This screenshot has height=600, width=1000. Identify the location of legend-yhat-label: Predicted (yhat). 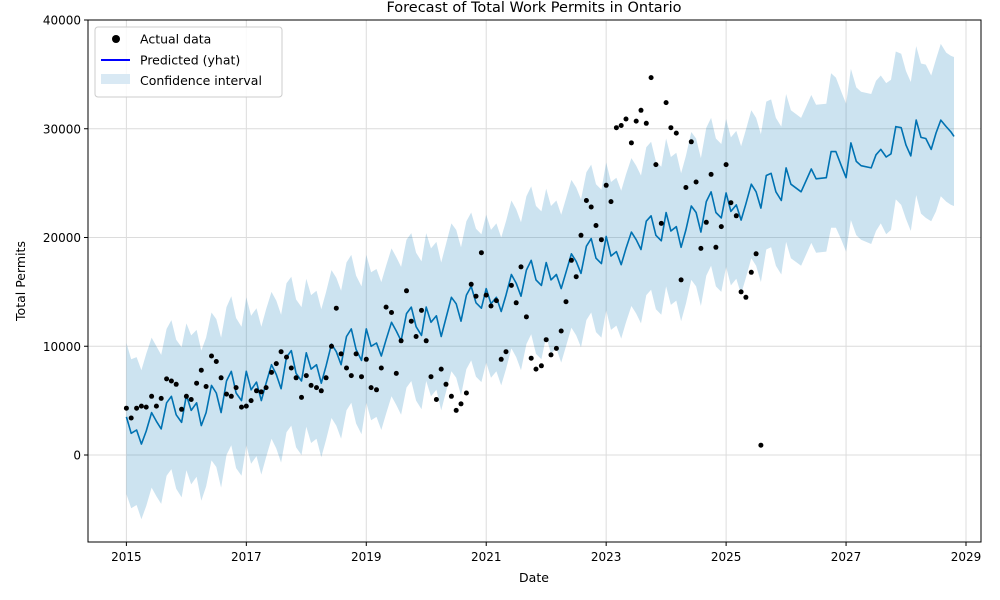
(190, 60).